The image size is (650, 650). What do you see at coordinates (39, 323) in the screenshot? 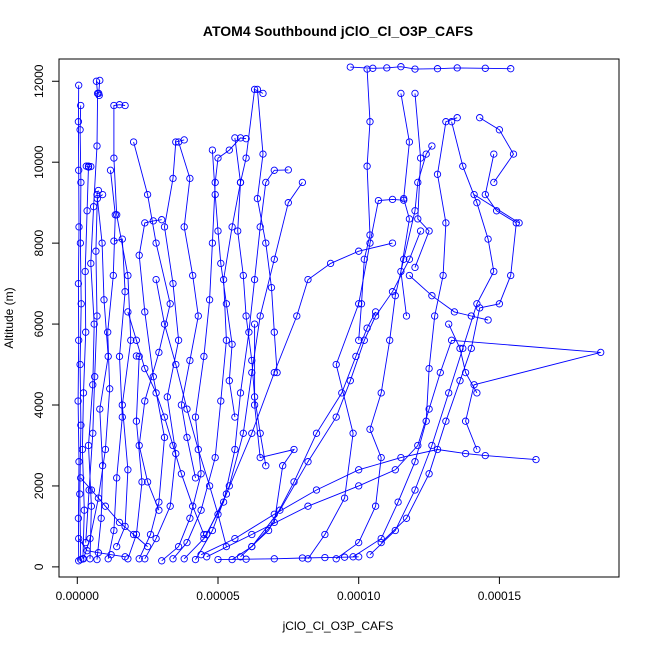
I see `y-tick-label: 6000` at bounding box center [39, 323].